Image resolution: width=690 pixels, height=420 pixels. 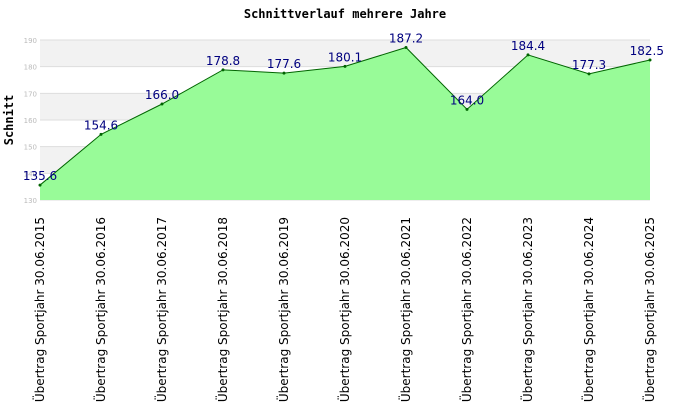 I want to click on x-tick-label: Übertrag Sportjahr 30.06.2020, so click(x=344, y=309).